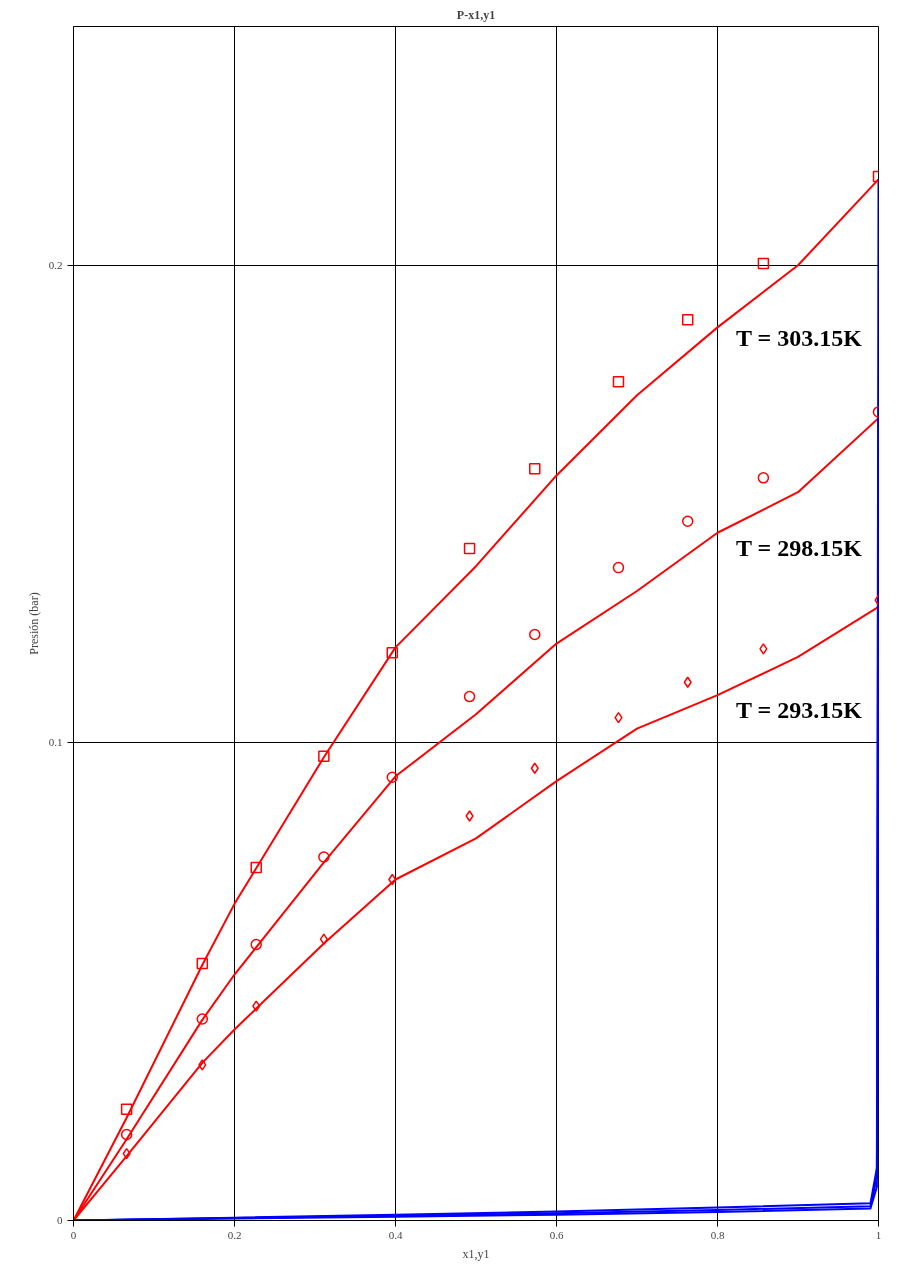 The height and width of the screenshot is (1270, 901). Describe the element at coordinates (476, 14) in the screenshot. I see `chart-title: P-x1,y1` at that location.